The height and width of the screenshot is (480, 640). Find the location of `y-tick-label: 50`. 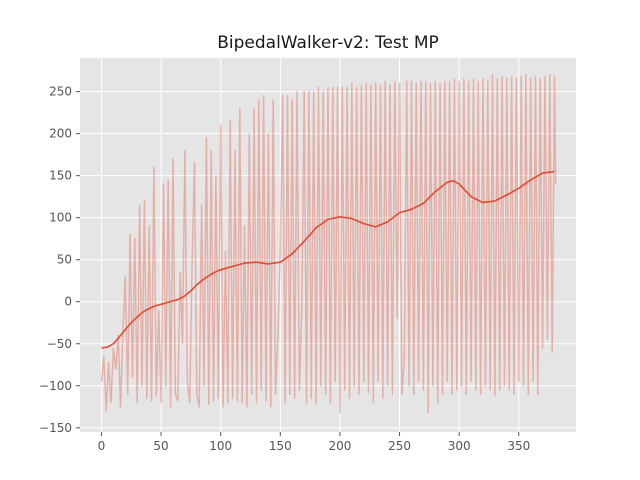

y-tick-label: 50 is located at coordinates (64, 260).